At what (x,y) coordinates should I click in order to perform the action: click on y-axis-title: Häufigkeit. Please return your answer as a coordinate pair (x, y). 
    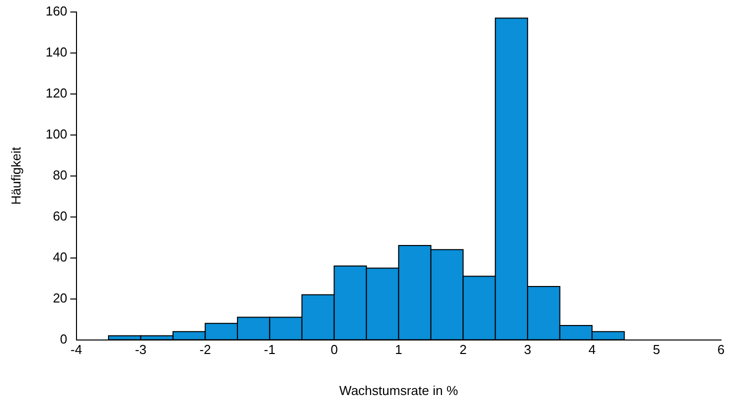
    Looking at the image, I should click on (16, 175).